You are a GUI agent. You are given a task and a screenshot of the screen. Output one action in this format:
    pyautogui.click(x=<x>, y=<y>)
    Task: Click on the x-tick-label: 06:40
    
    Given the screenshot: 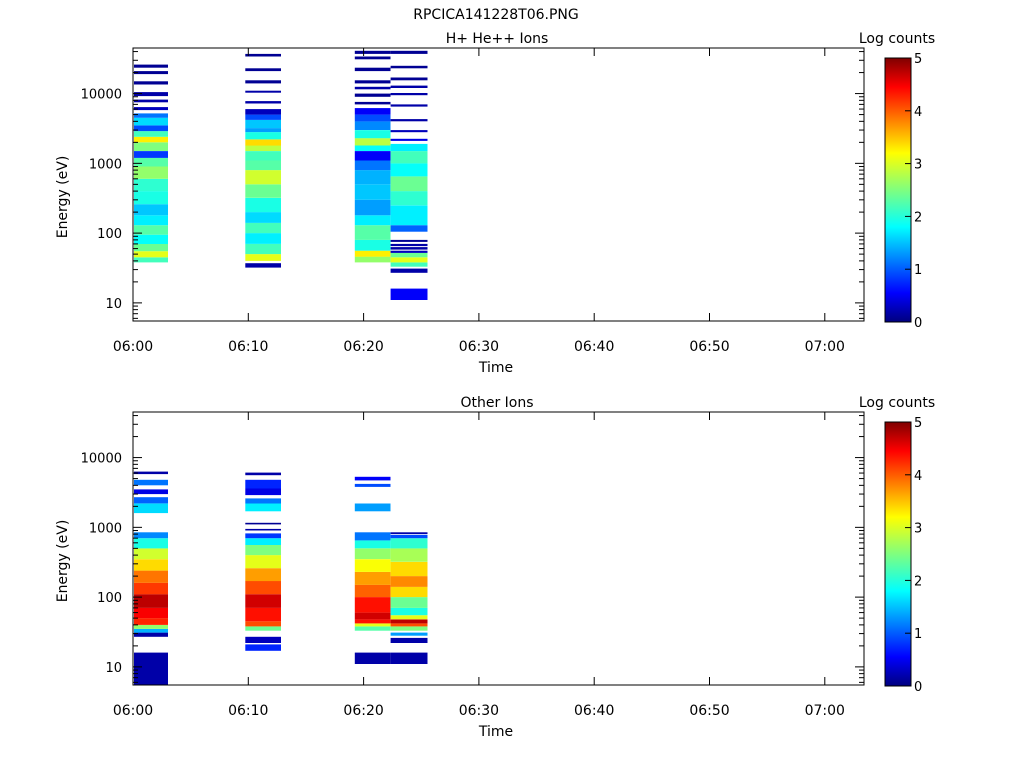 What is the action you would take?
    pyautogui.click(x=594, y=347)
    